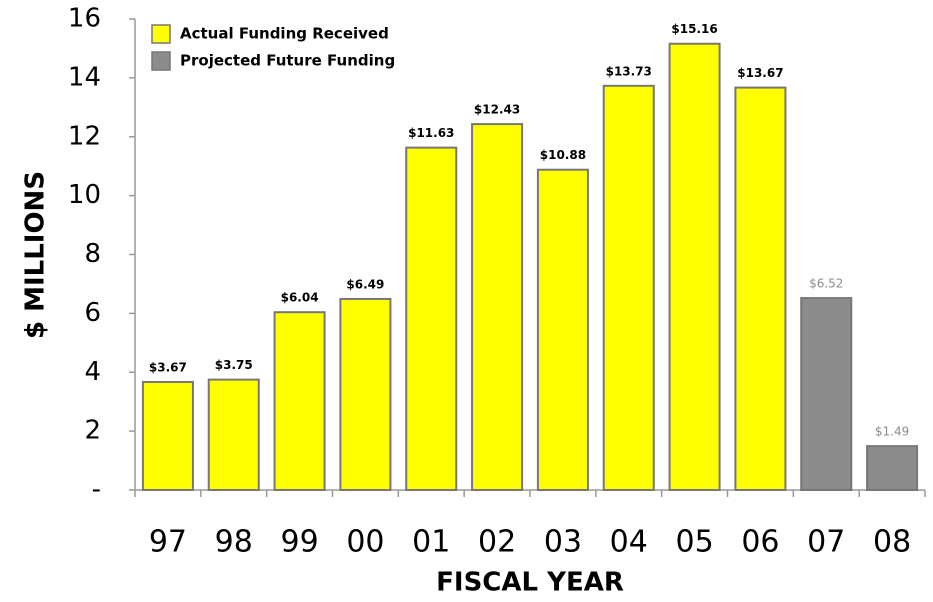  What do you see at coordinates (92, 372) in the screenshot?
I see `y-tick-label: 4` at bounding box center [92, 372].